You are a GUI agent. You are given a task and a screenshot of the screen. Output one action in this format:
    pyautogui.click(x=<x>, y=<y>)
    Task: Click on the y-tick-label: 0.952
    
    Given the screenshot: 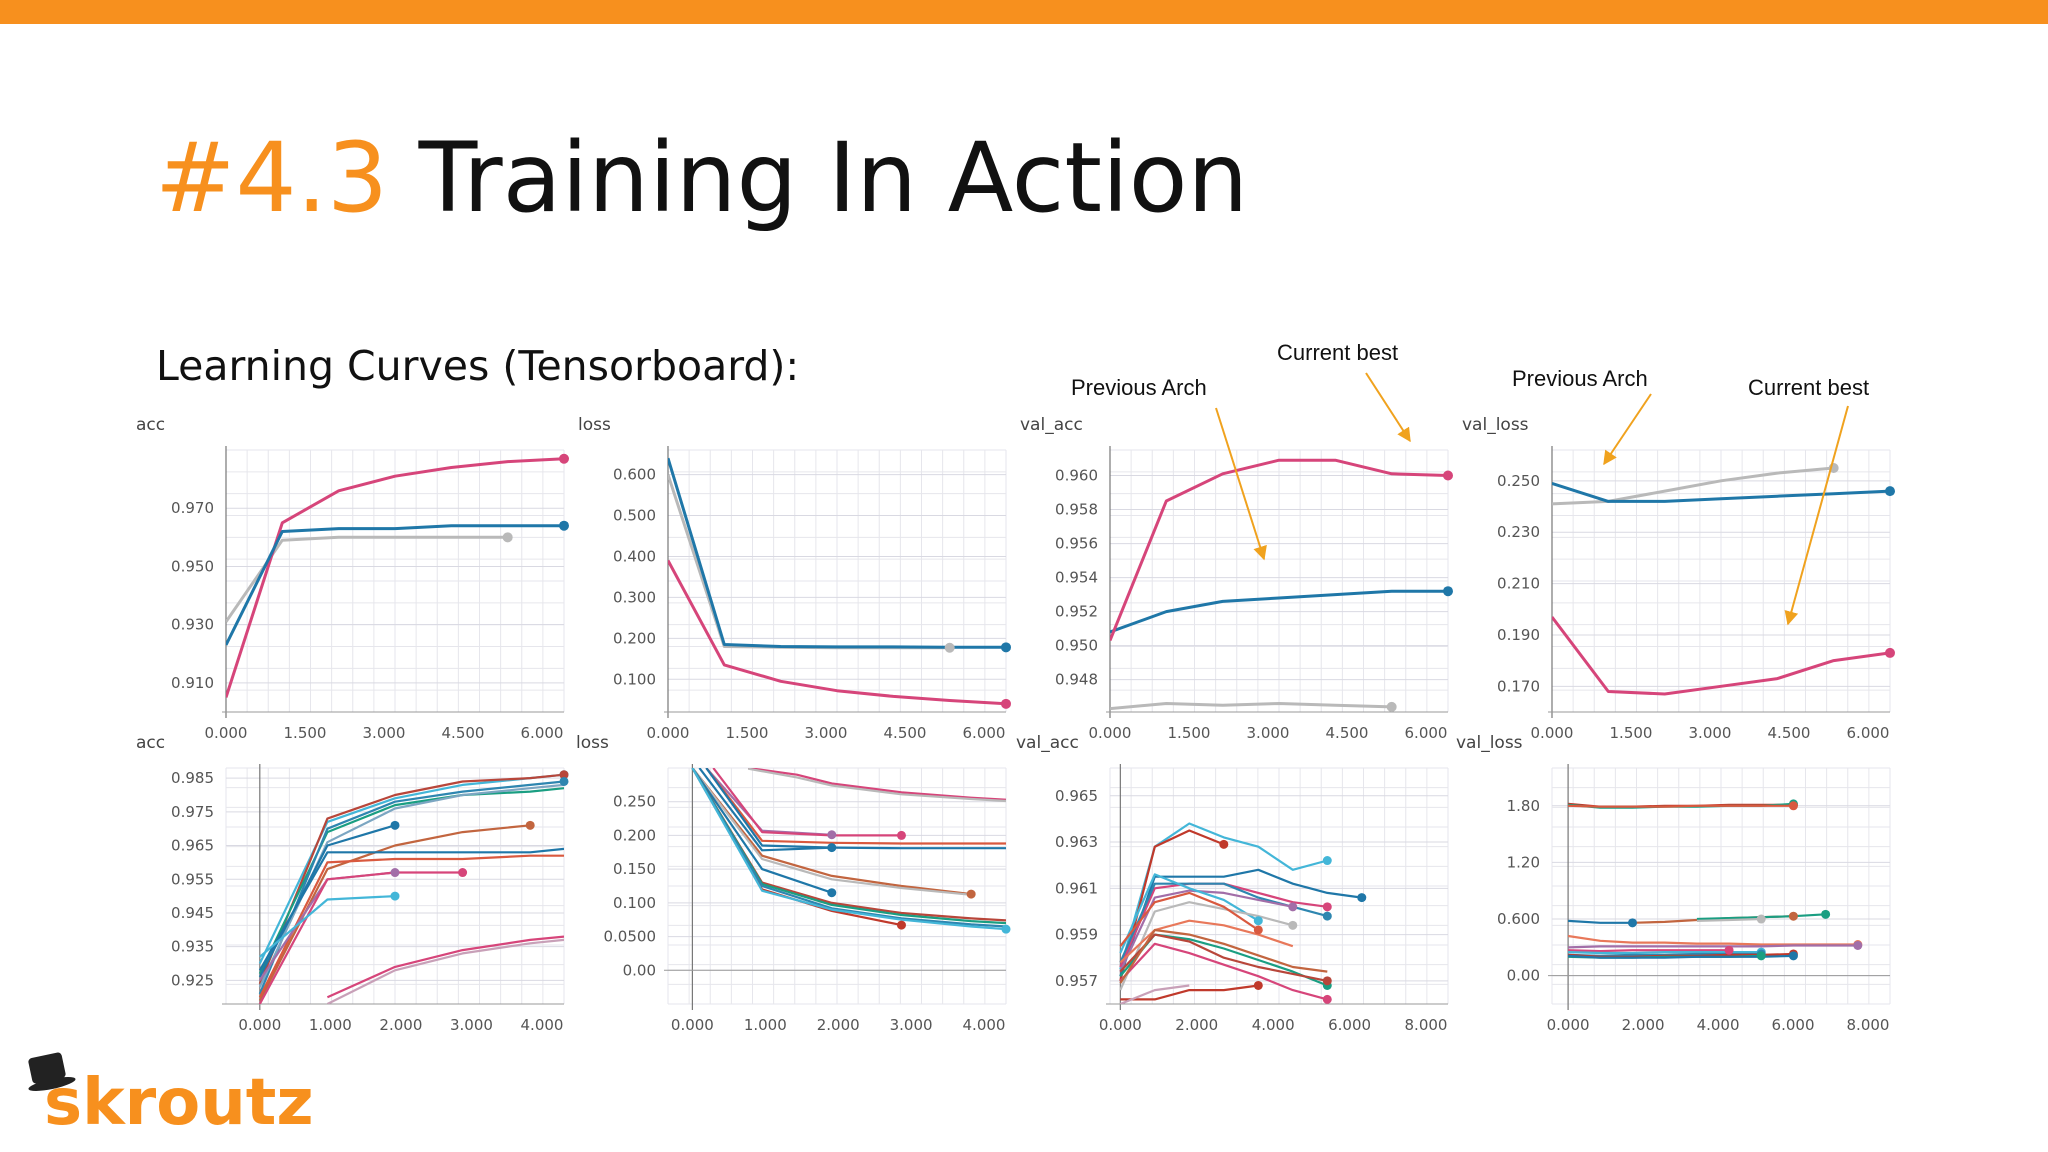 What is the action you would take?
    pyautogui.click(x=1076, y=612)
    